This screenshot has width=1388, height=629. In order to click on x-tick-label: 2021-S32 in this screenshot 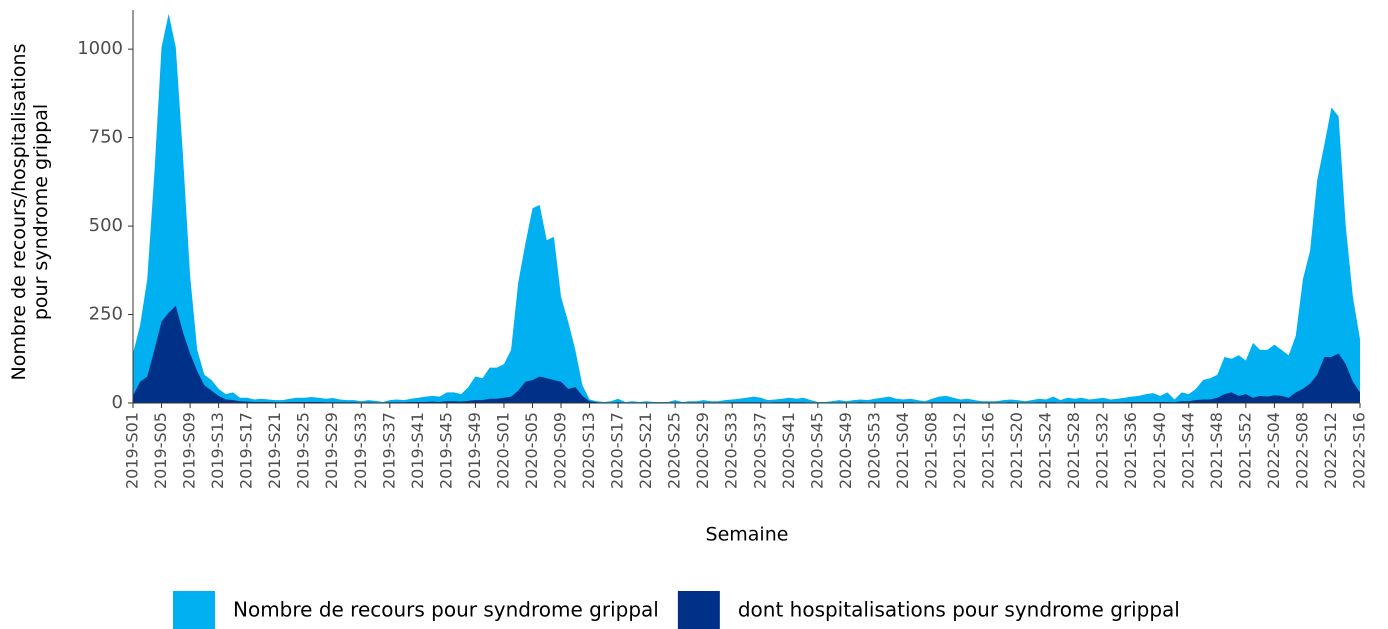, I will do `click(1102, 450)`.